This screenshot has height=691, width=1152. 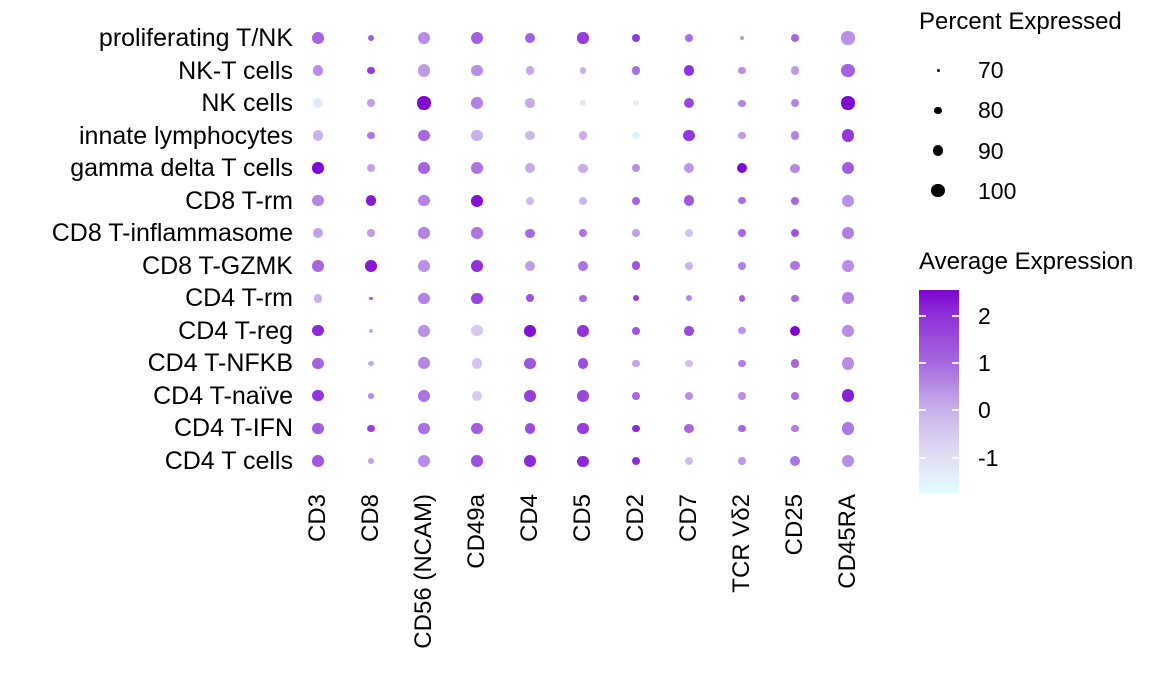 What do you see at coordinates (317, 518) in the screenshot?
I see `x-axis-label: CD3` at bounding box center [317, 518].